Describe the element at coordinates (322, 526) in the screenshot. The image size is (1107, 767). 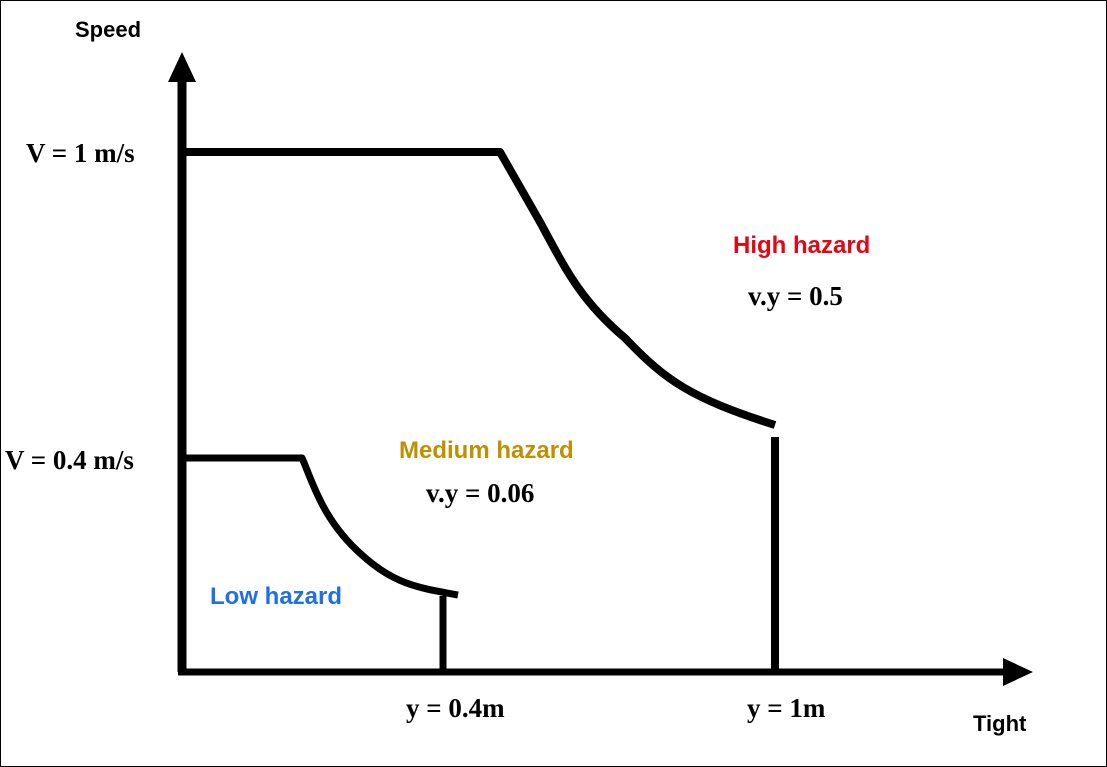
I see `low-hazard-boundary` at that location.